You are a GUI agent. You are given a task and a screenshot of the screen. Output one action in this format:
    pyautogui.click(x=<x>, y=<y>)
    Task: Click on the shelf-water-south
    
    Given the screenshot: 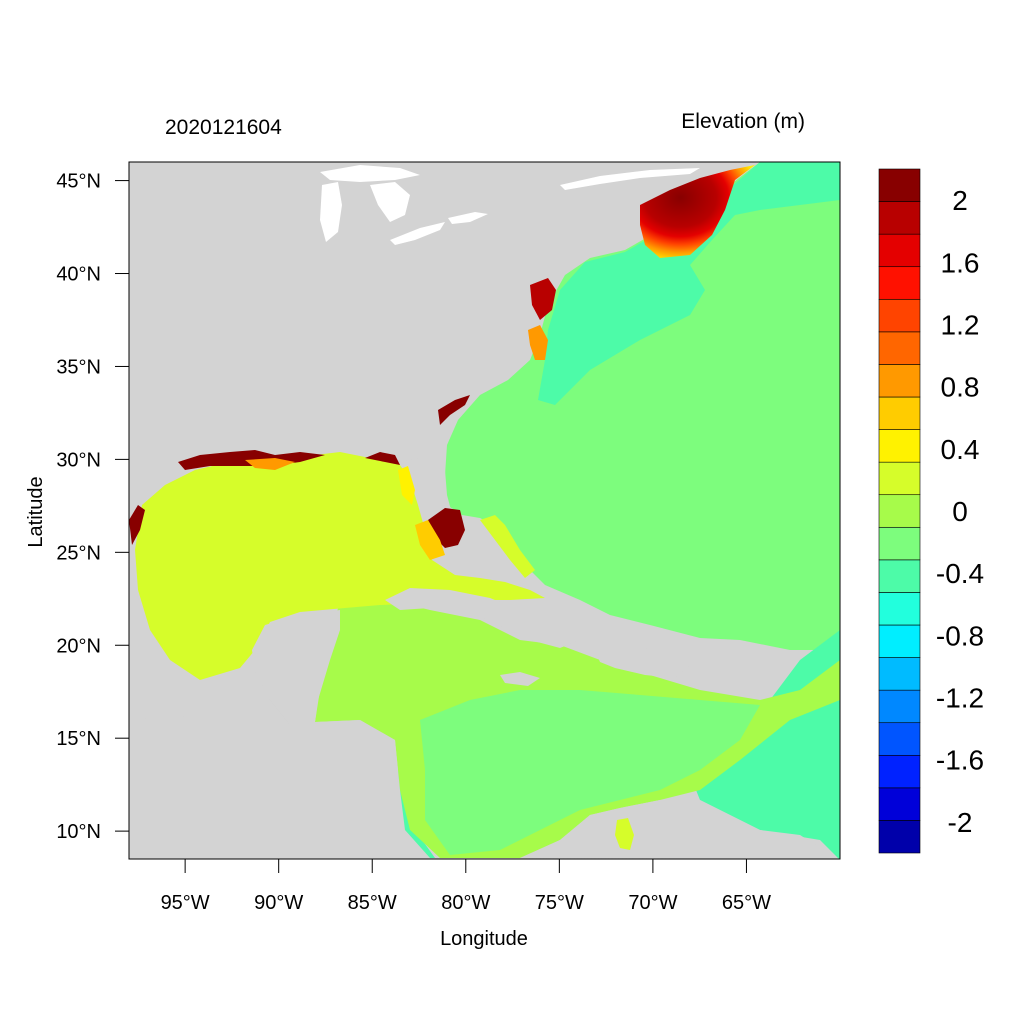 What is the action you would take?
    pyautogui.click(x=765, y=744)
    